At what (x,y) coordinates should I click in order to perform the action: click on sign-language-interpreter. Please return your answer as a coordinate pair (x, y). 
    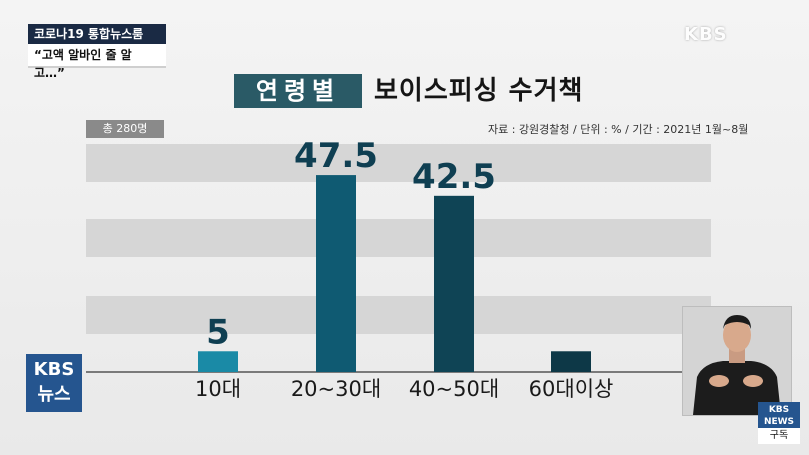
    Looking at the image, I should click on (737, 361).